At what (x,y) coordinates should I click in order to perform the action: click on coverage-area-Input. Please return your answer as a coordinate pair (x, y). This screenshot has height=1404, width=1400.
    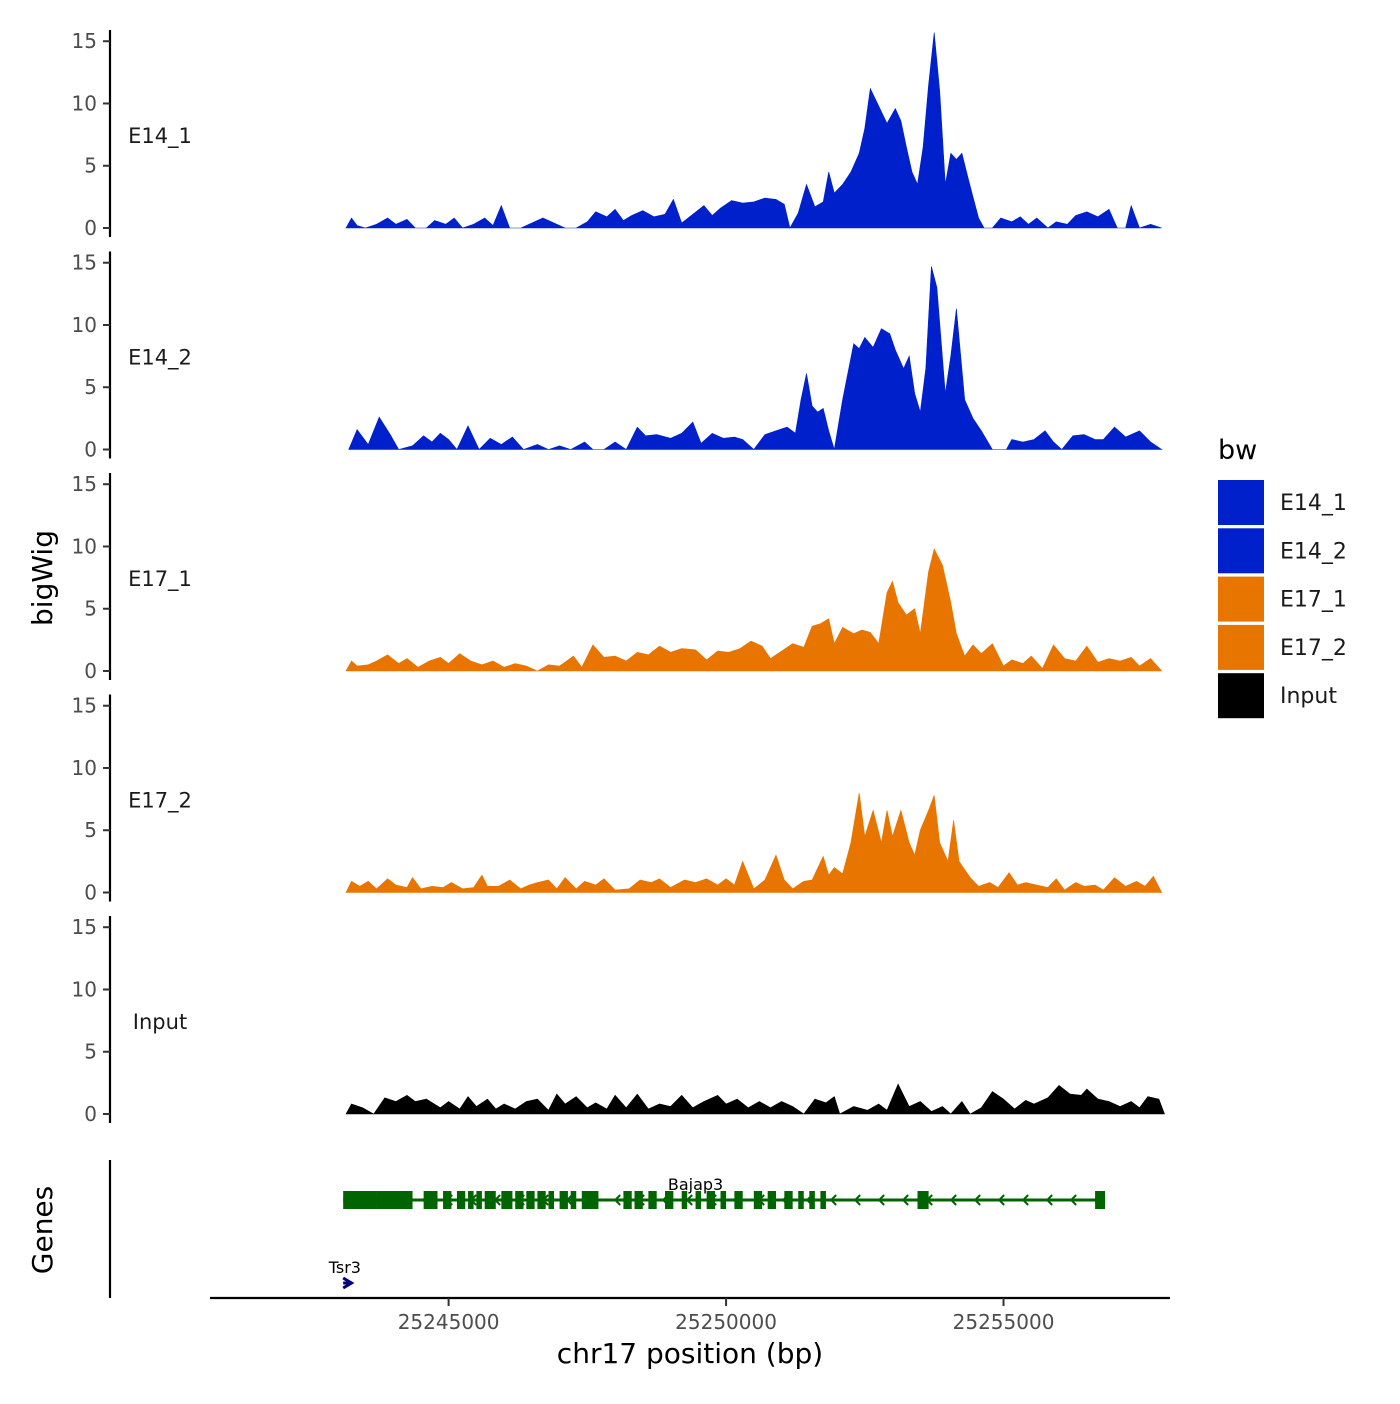
    Looking at the image, I should click on (755, 1099).